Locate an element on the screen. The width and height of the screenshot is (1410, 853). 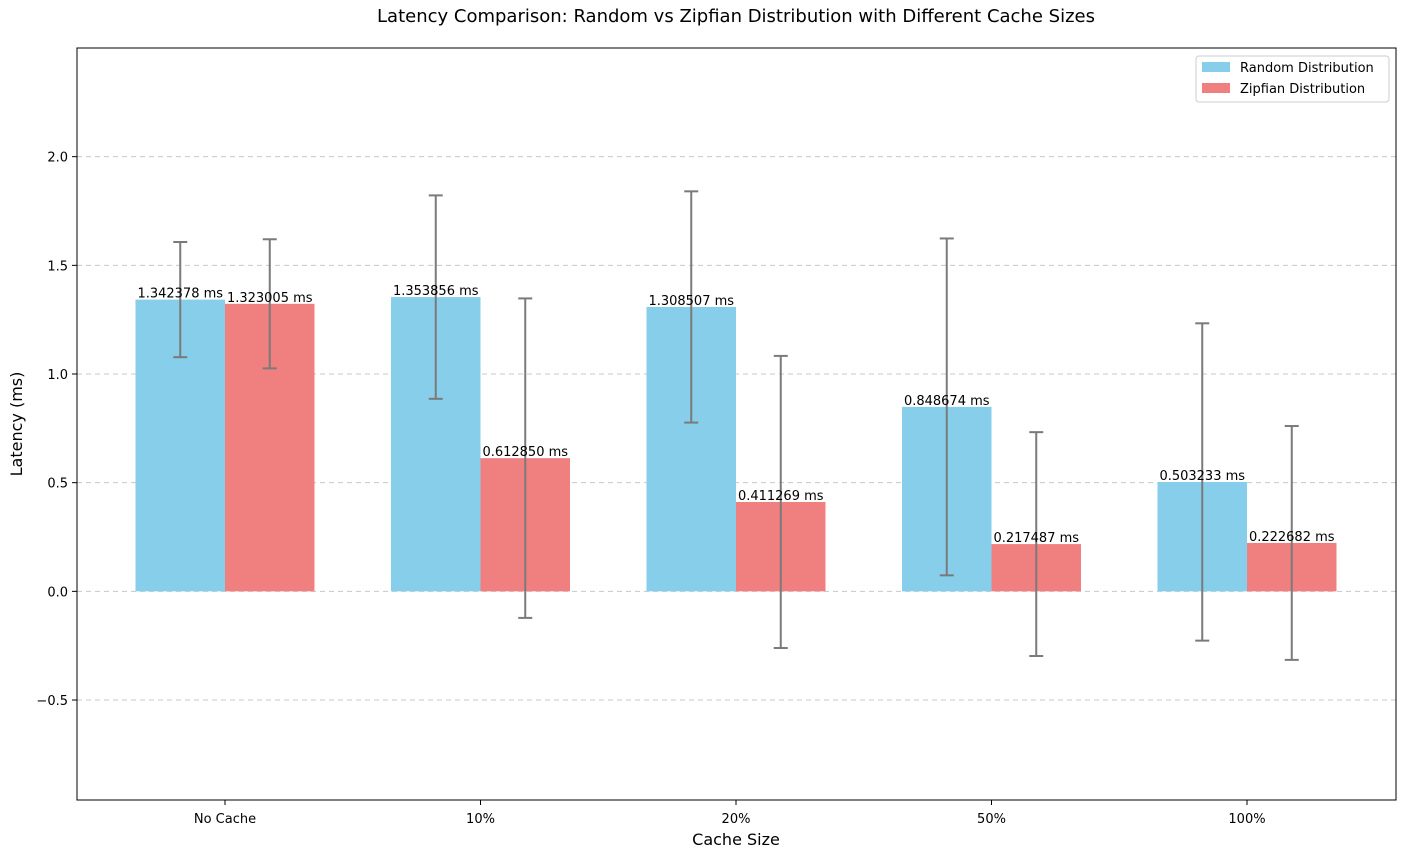
bar-value-label: 0.612850 ms is located at coordinates (525, 452).